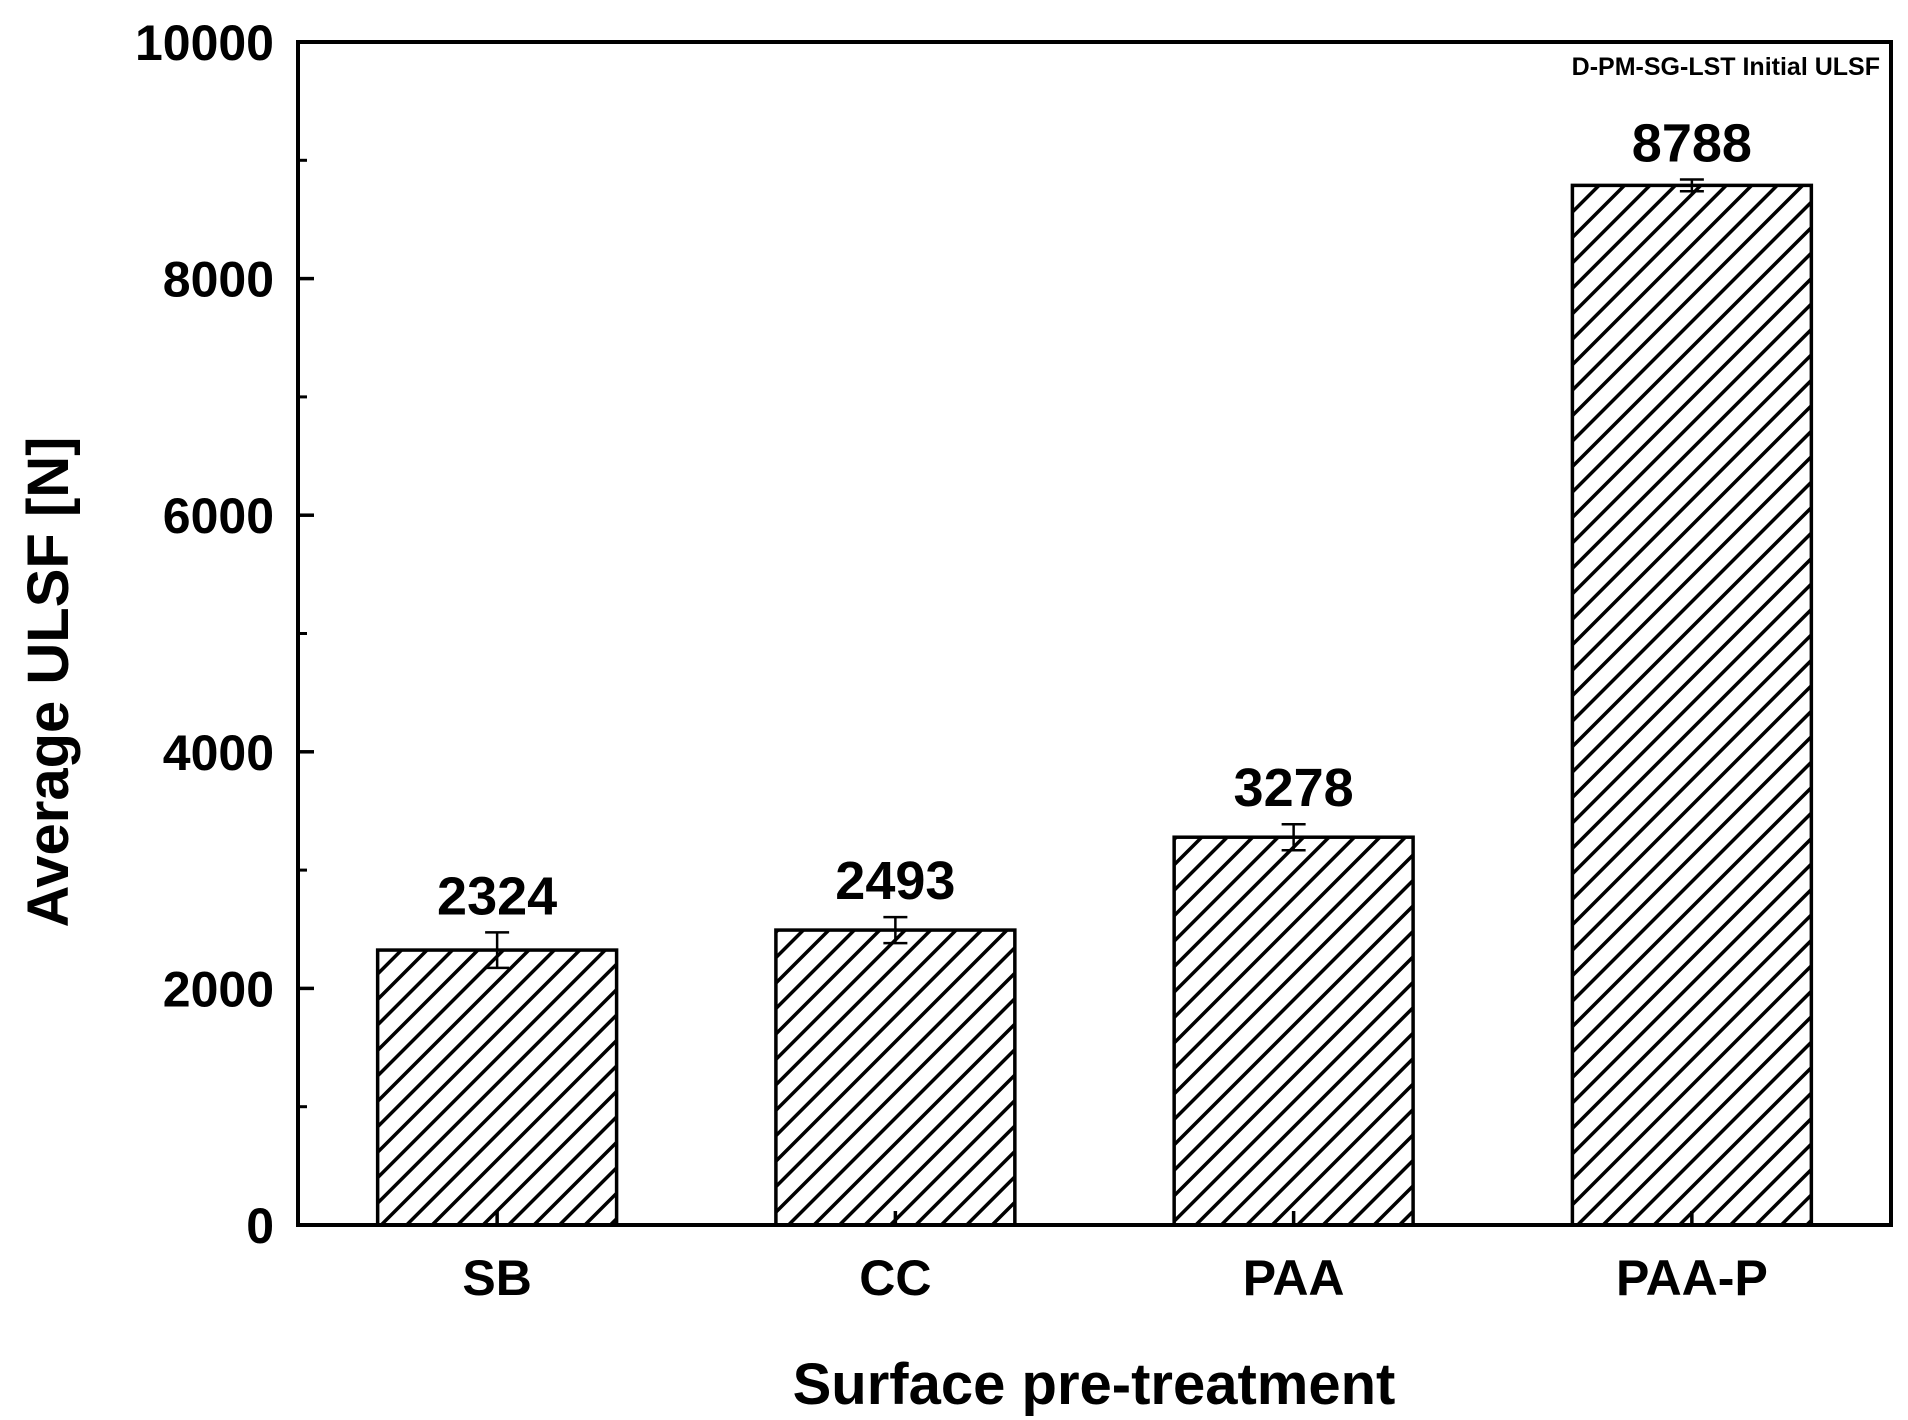 Image resolution: width=1908 pixels, height=1420 pixels. What do you see at coordinates (496, 1278) in the screenshot?
I see `x-tick-label-sb: SB` at bounding box center [496, 1278].